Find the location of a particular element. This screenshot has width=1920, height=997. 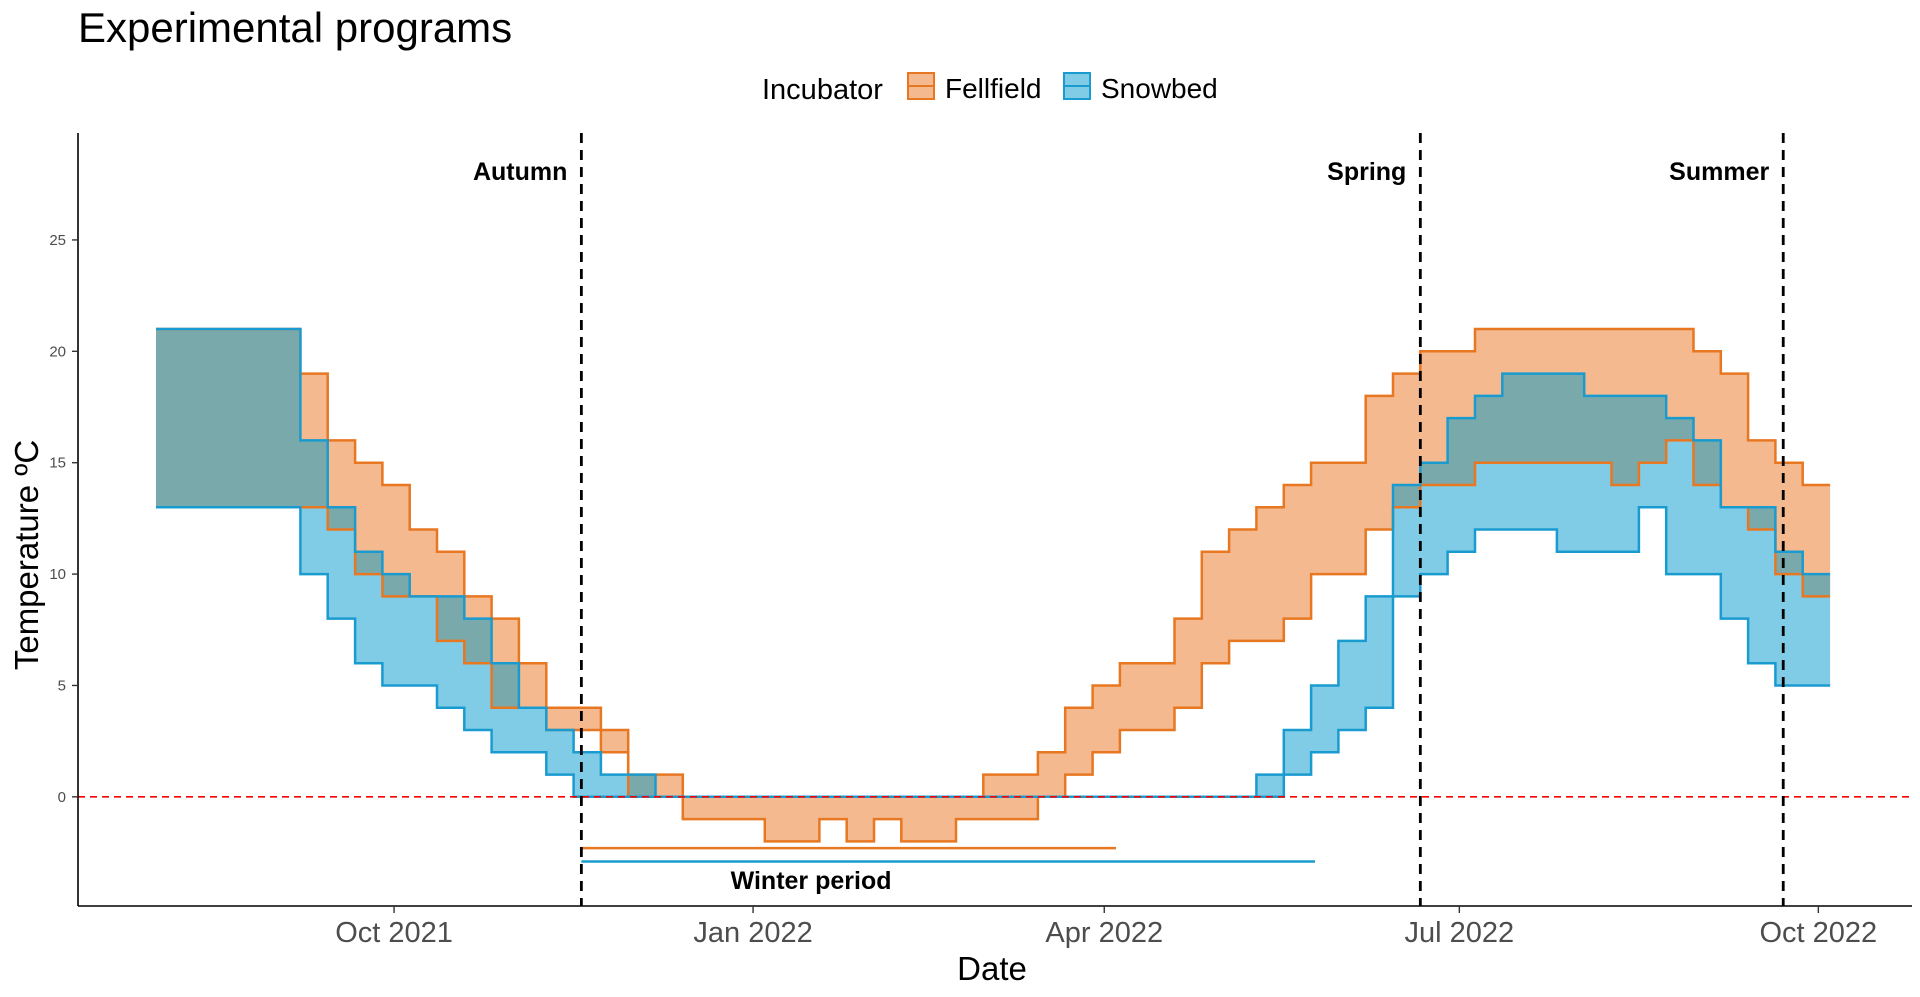

legend: Incubator Fellfield Snowbed is located at coordinates (990, 89).